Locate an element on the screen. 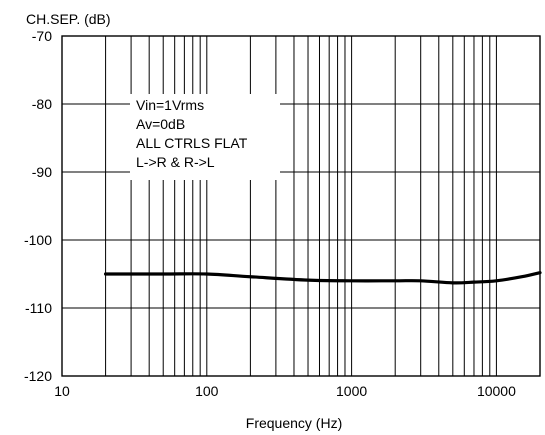 Image resolution: width=545 pixels, height=435 pixels. y-tick-label: -120 is located at coordinates (38, 376).